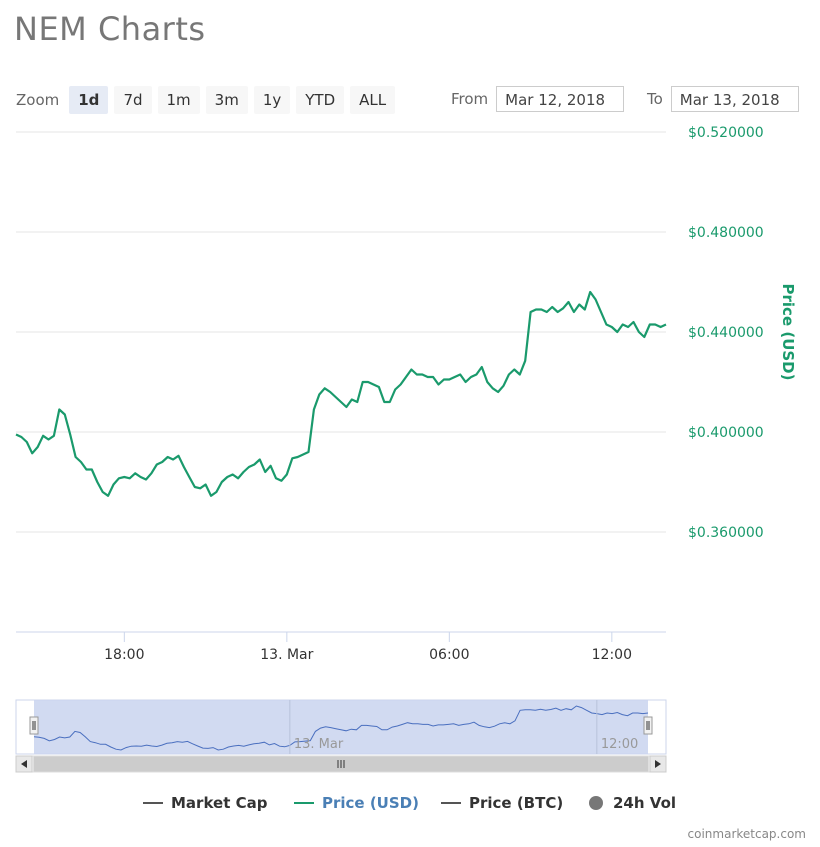  What do you see at coordinates (272, 100) in the screenshot?
I see `zoom-1y-button: 1y` at bounding box center [272, 100].